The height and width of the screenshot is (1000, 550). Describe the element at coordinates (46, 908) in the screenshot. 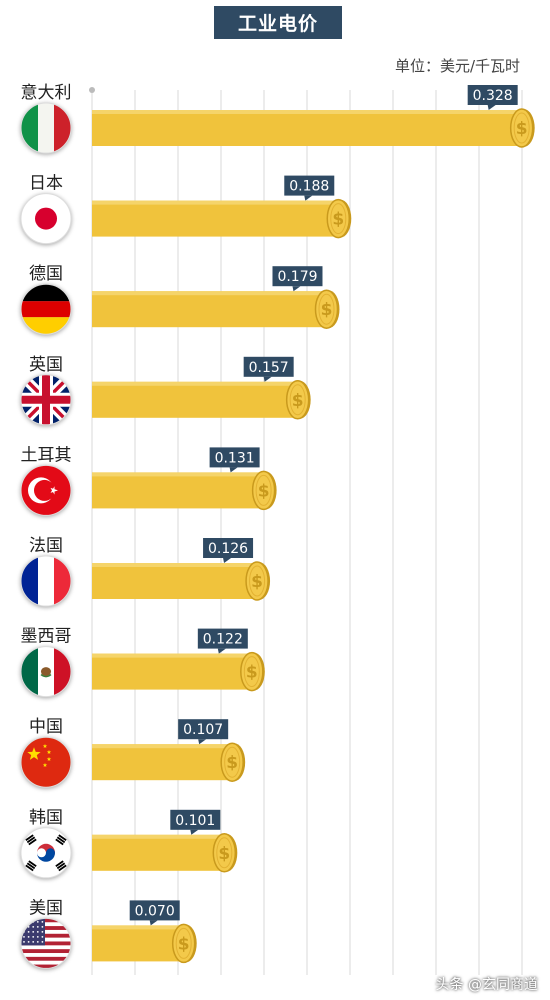

I see `category-label: 美国` at that location.